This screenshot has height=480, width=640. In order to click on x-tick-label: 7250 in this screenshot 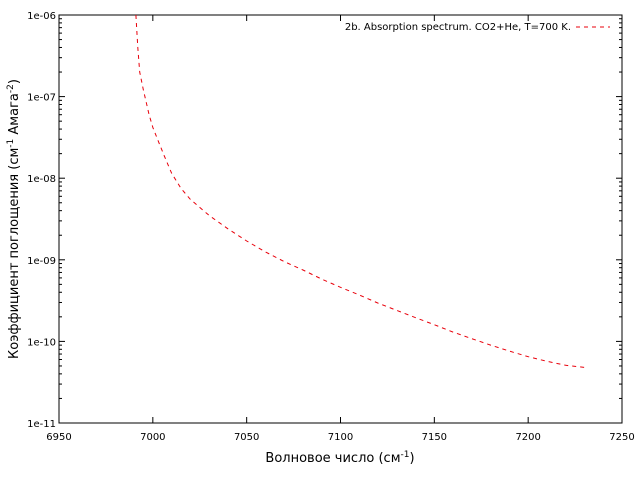, I will do `click(621, 437)`.